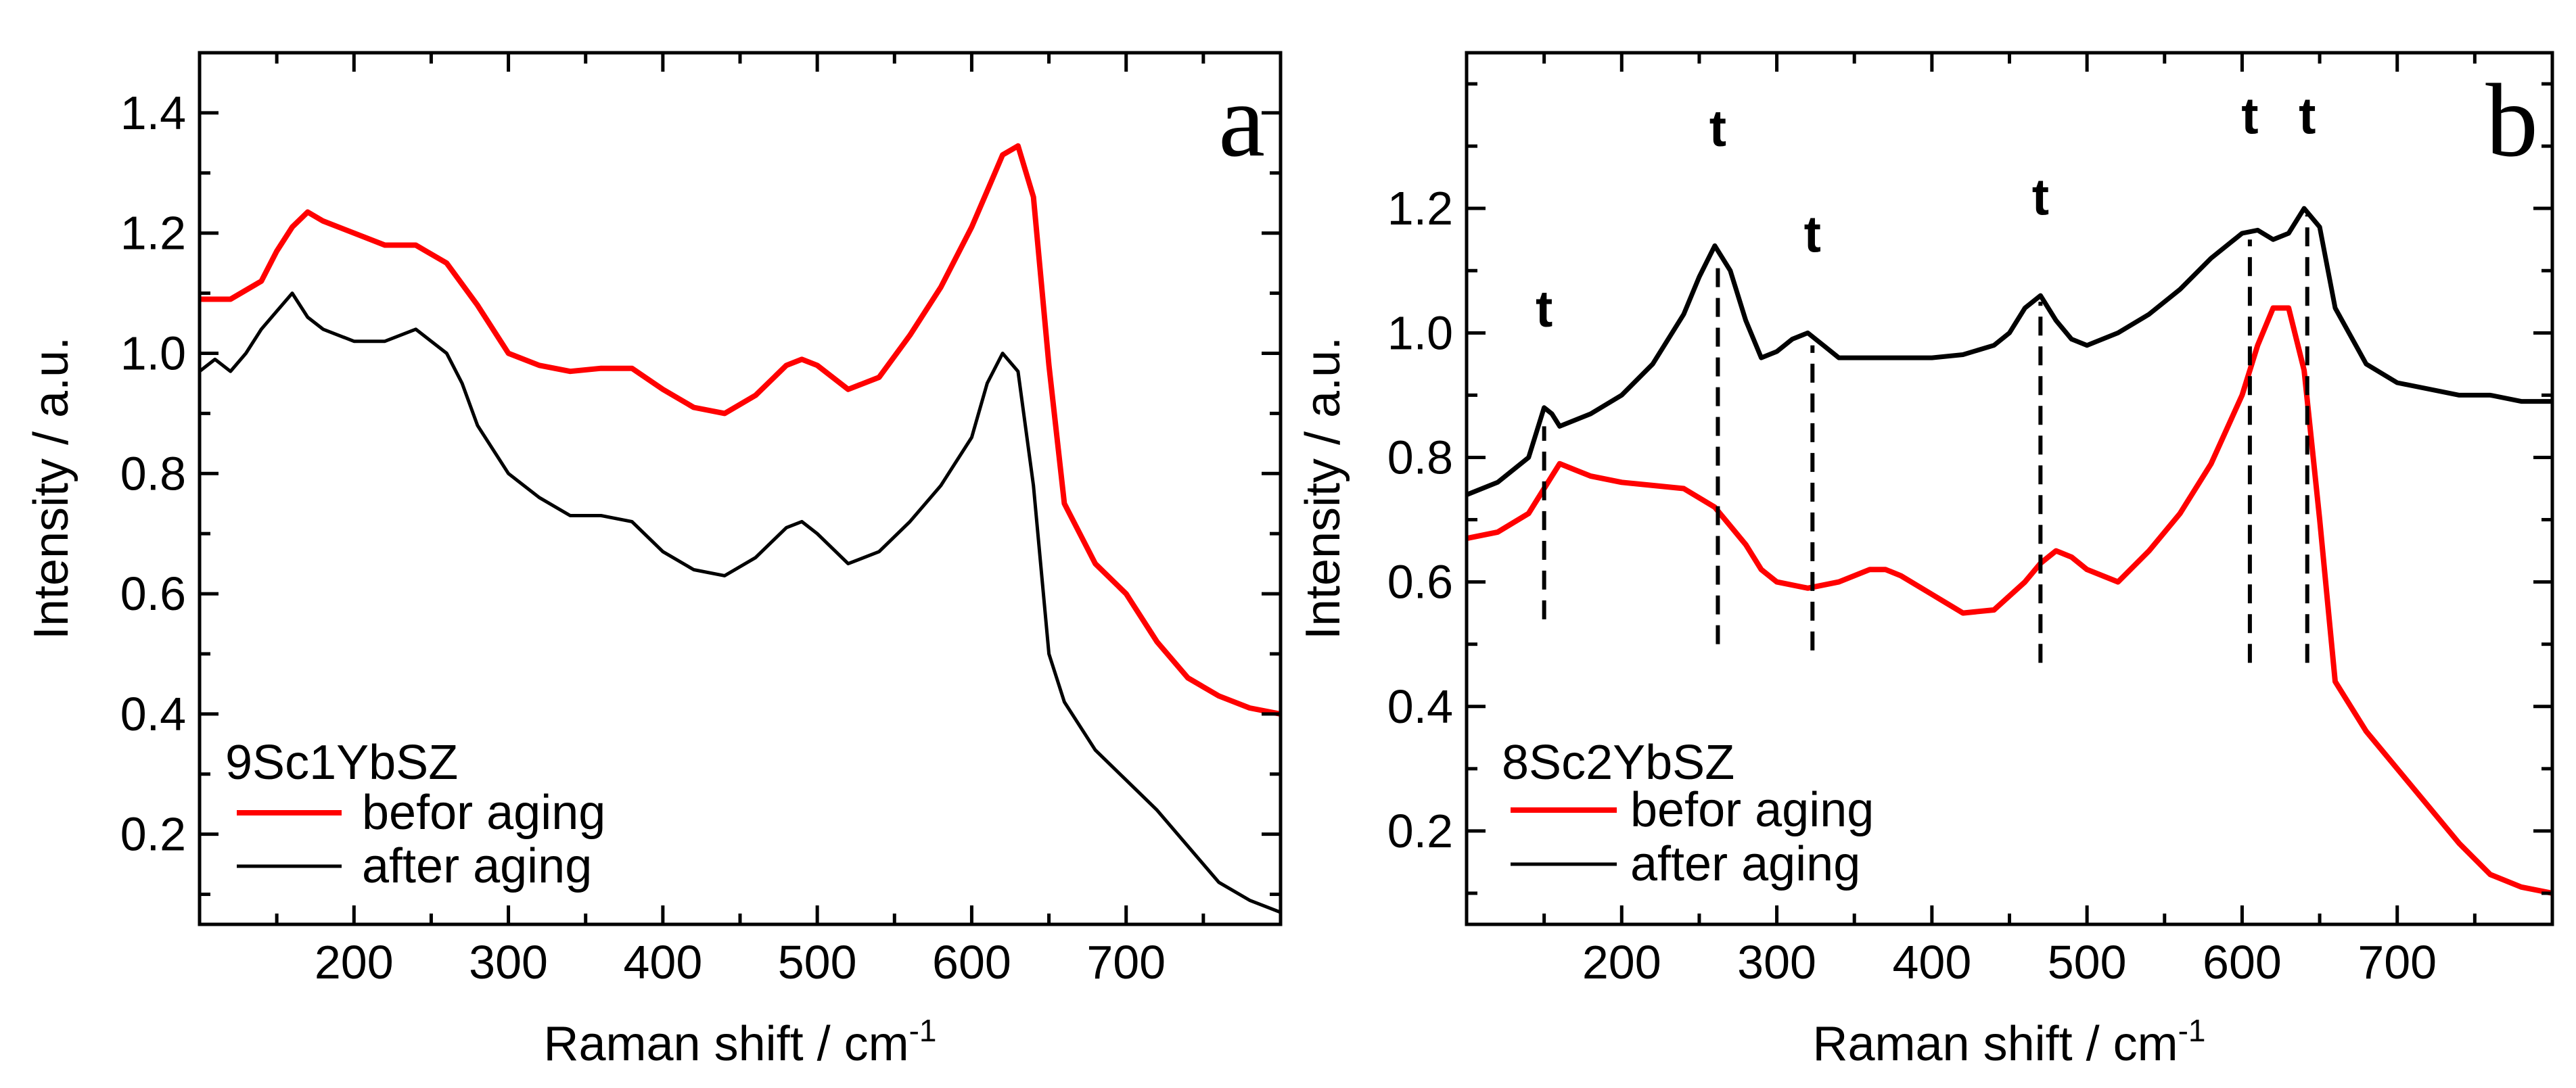 This screenshot has width=2576, height=1088. Describe the element at coordinates (1323, 488) in the screenshot. I see `panel-b-ylabel: Intensity / a.u.` at that location.